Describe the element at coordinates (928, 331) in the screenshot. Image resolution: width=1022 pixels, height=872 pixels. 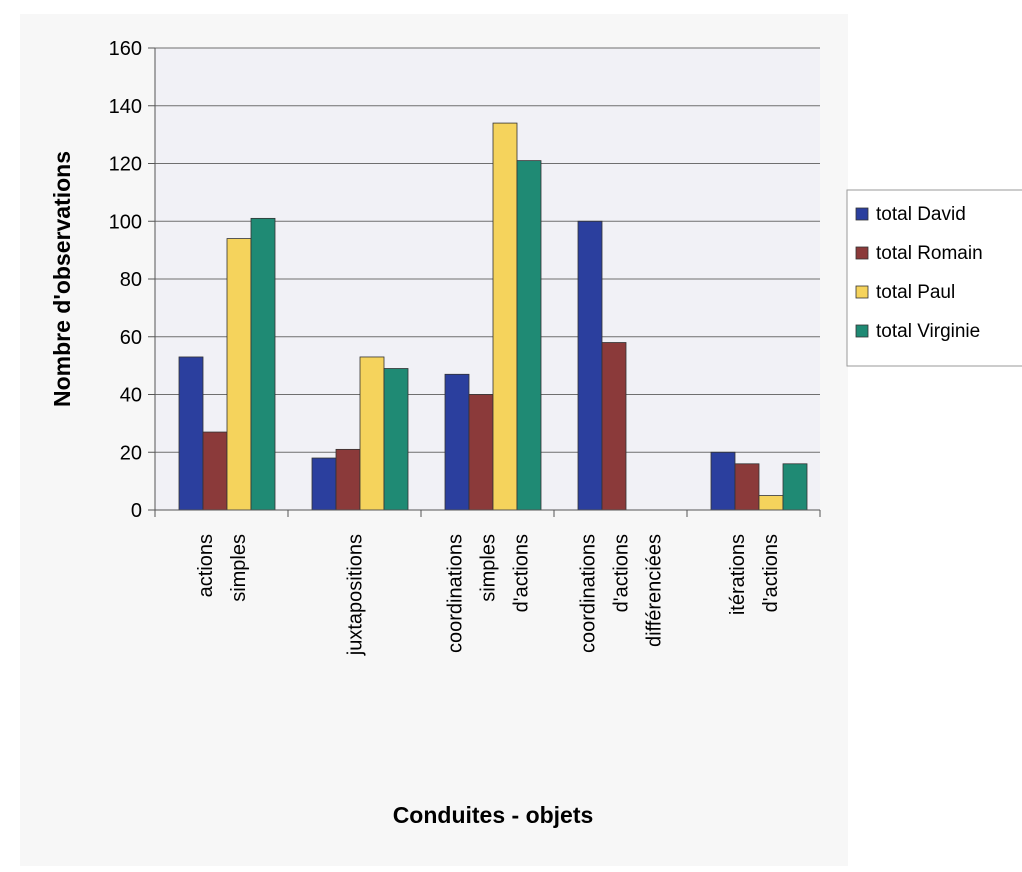
I see `legend-label: total Virginie` at that location.